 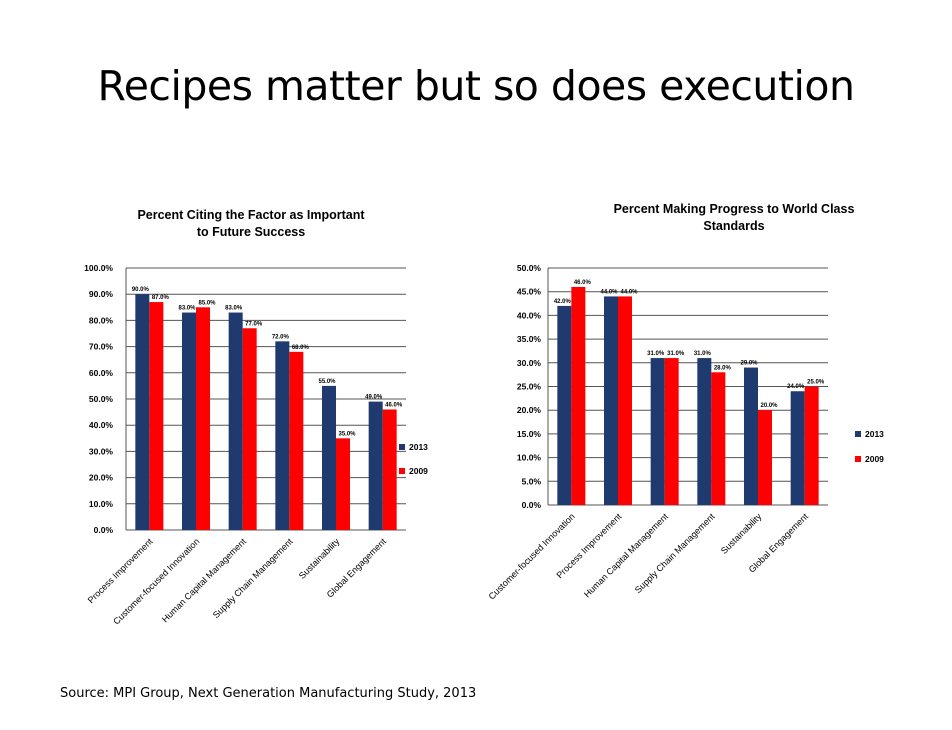 What do you see at coordinates (374, 398) in the screenshot?
I see `data-label: 49.0%` at bounding box center [374, 398].